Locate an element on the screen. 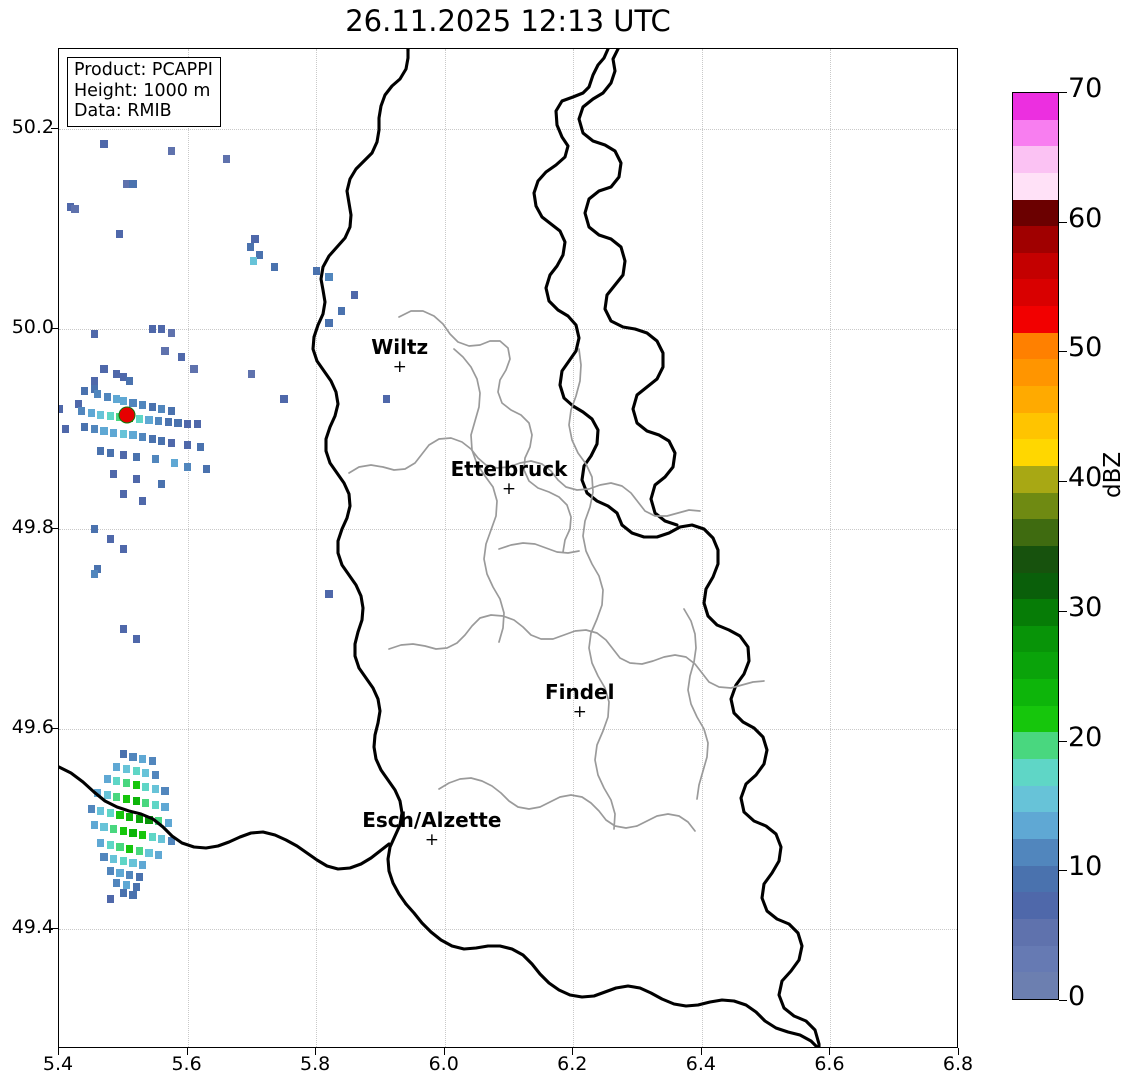  y-axis-tick-label: 49.4 is located at coordinates (32, 927).